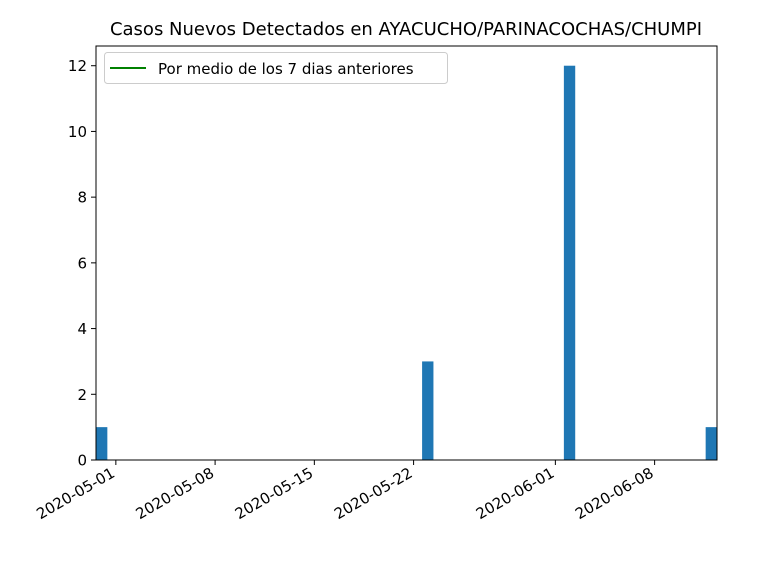 The height and width of the screenshot is (576, 768). What do you see at coordinates (82, 198) in the screenshot?
I see `y-tick-label: 8` at bounding box center [82, 198].